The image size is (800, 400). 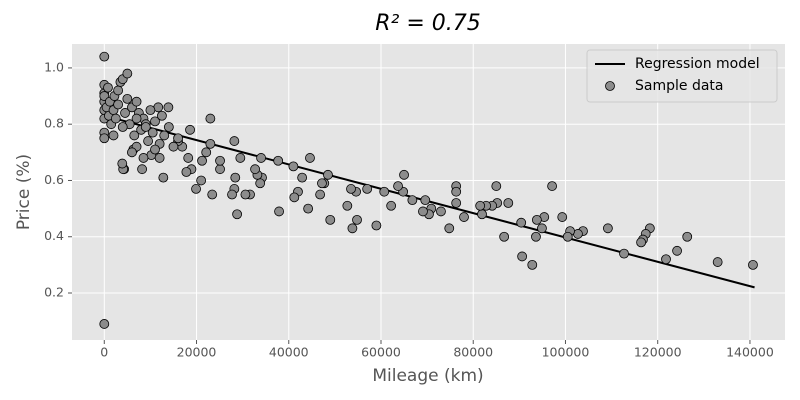 What do you see at coordinates (54, 66) in the screenshot?
I see `y-tick-label: 1.0` at bounding box center [54, 66].